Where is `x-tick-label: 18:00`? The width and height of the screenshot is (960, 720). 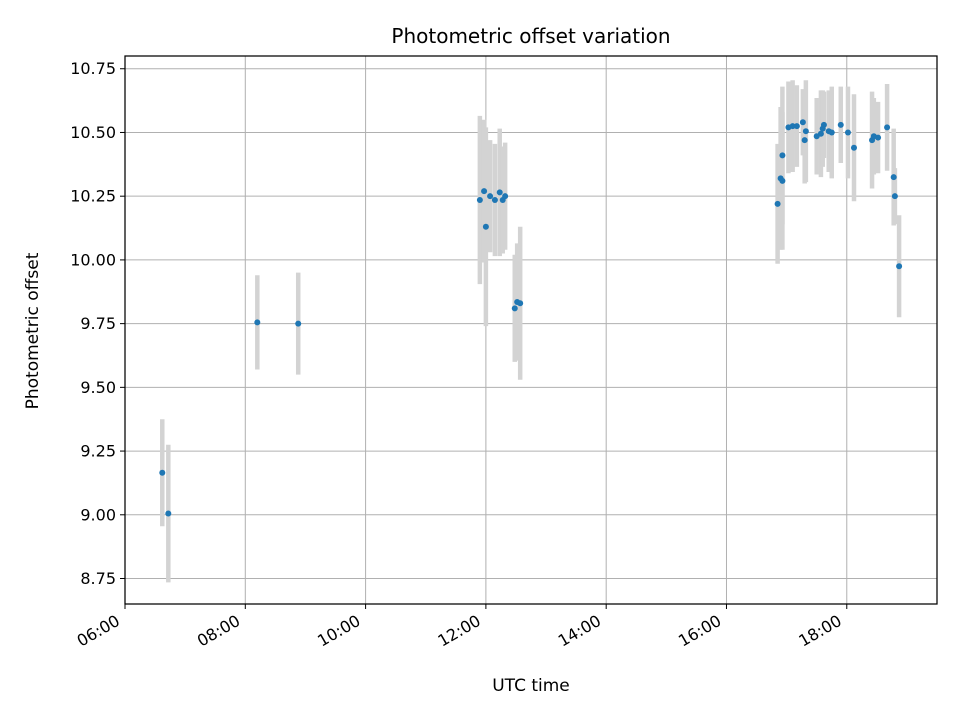
x-tick-label: 18:00 is located at coordinates (819, 631).